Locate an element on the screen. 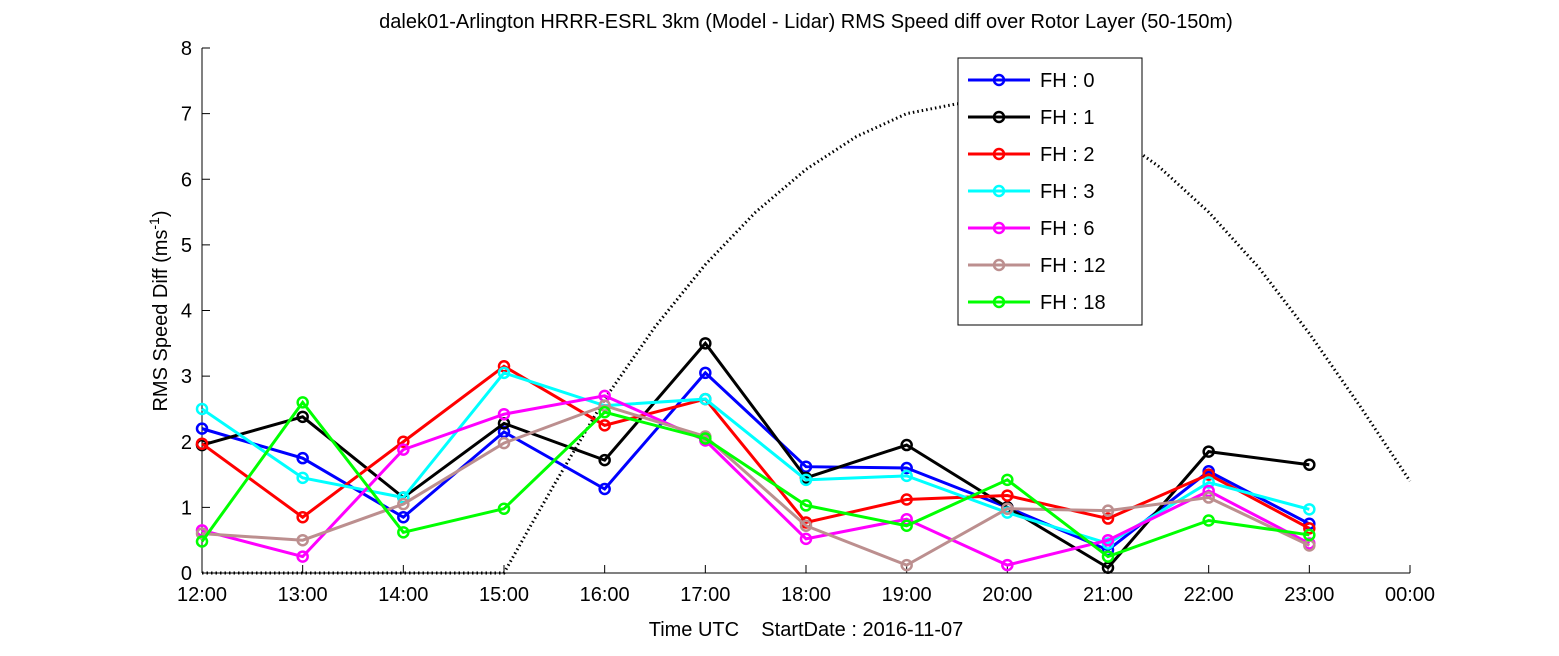 The height and width of the screenshot is (656, 1559). y-axis-label-sup: -1 is located at coordinates (154, 223).